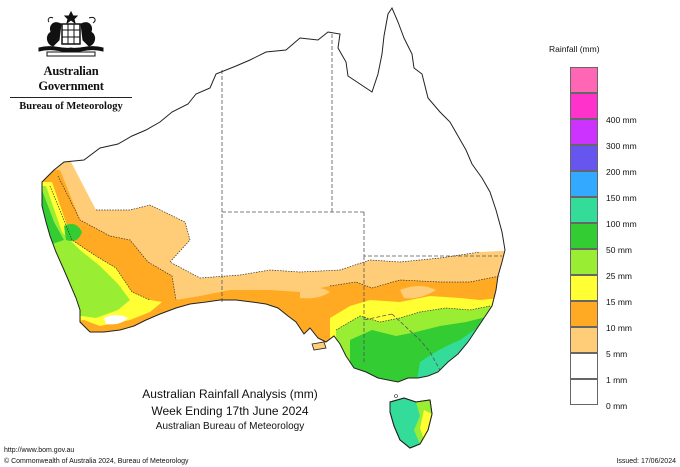 The image size is (680, 467). What do you see at coordinates (71, 33) in the screenshot?
I see `coat-of-arms-icon` at bounding box center [71, 33].